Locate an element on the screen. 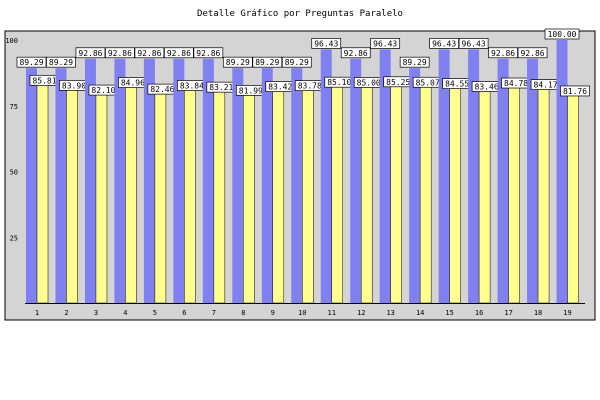 The image size is (600, 400). x-tick-label: 17 is located at coordinates (508, 313).